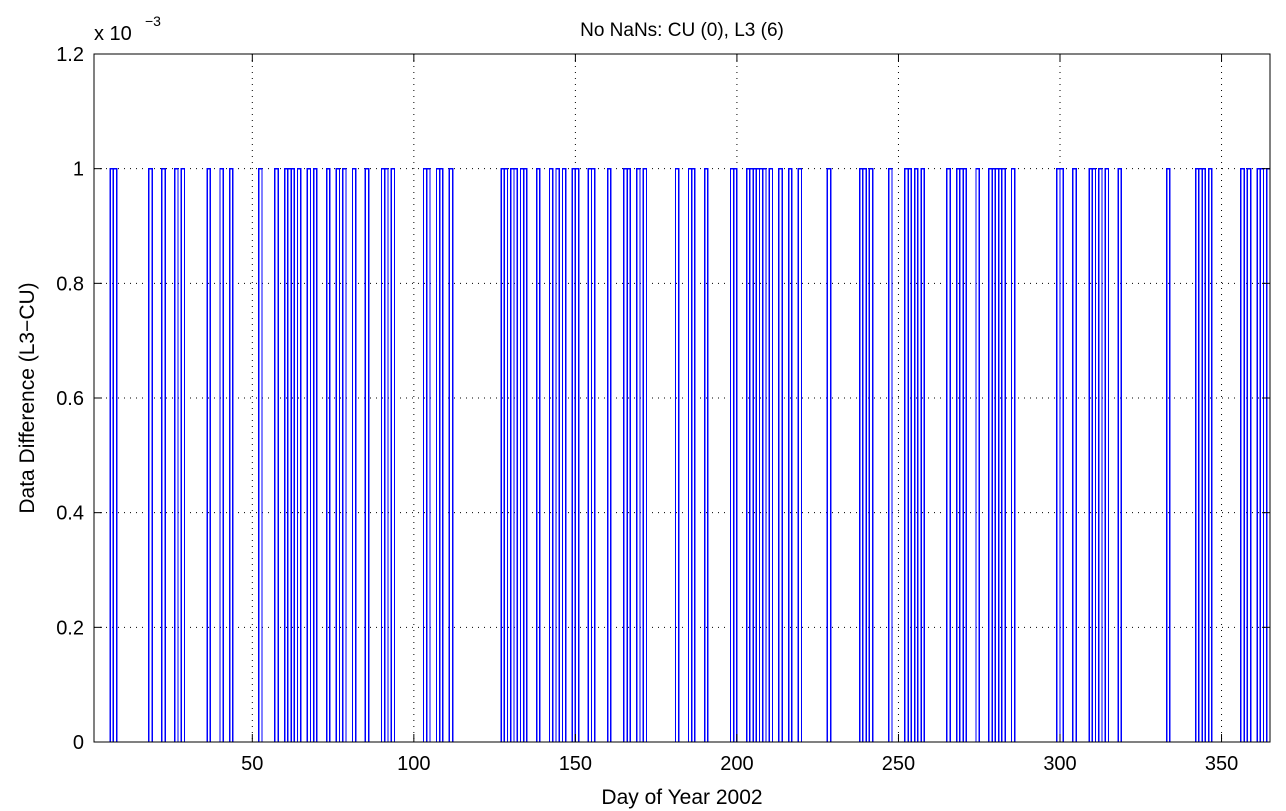  What do you see at coordinates (681, 797) in the screenshot?
I see `x-axis-label: Day of Year 2002` at bounding box center [681, 797].